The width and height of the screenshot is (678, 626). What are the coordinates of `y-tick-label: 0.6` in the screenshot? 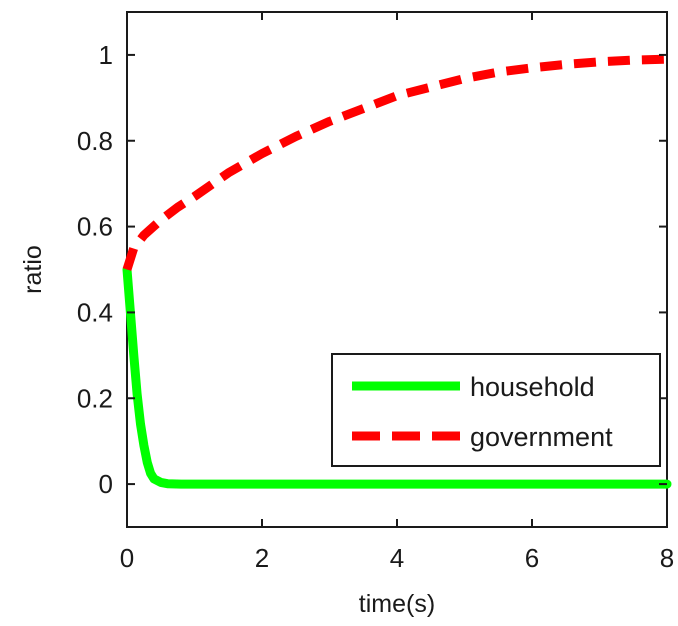 It's located at (95, 227).